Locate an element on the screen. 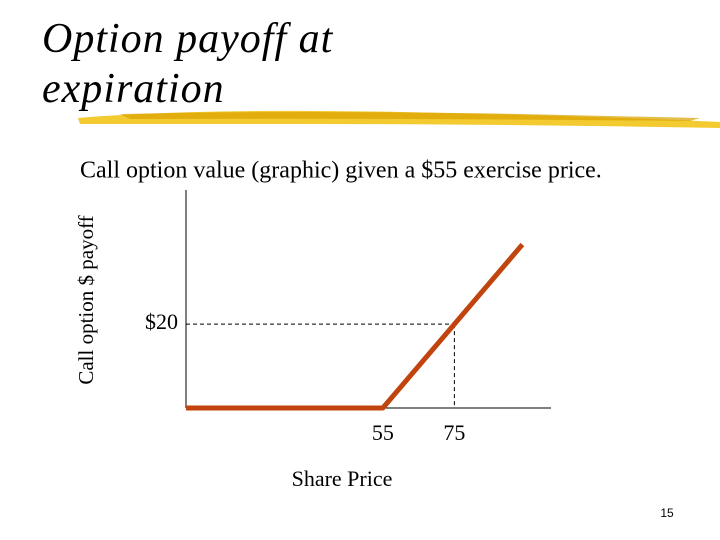 This screenshot has width=720, height=540. x-tick-label: 75 is located at coordinates (454, 432).